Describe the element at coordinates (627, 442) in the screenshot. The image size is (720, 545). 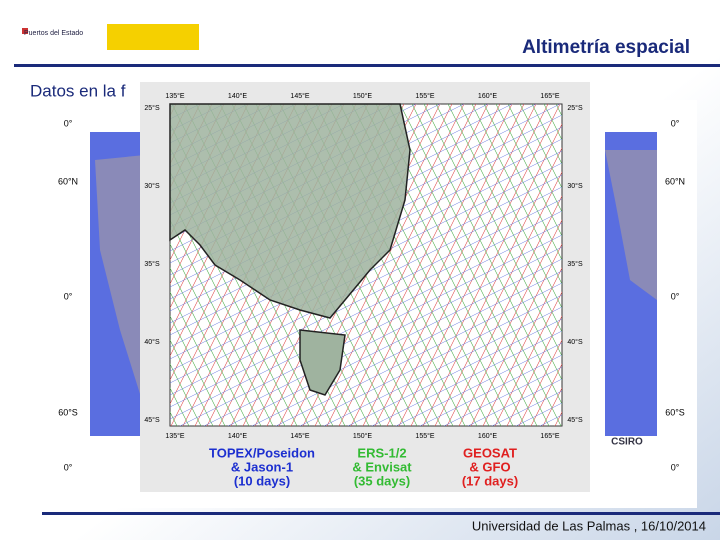
I see `credit: CSIRO` at that location.